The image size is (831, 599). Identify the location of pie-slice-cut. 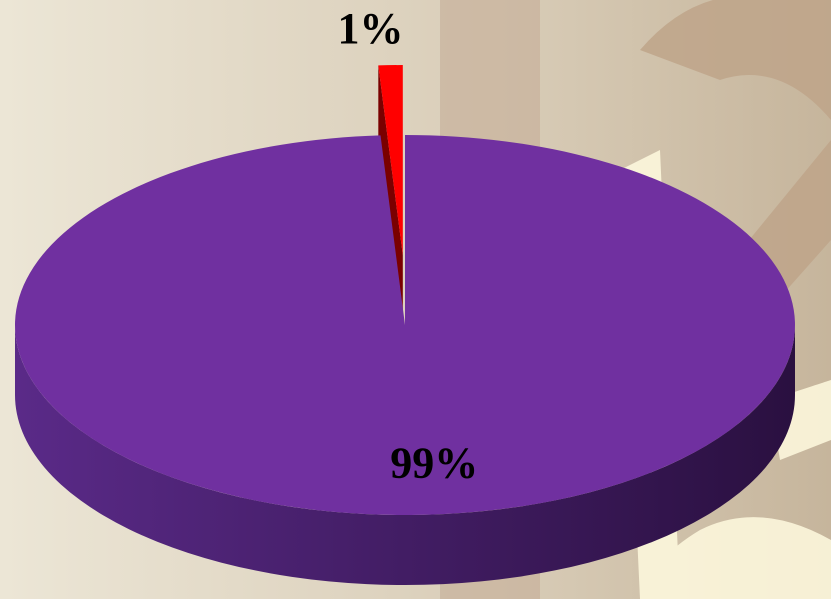
(390, 195).